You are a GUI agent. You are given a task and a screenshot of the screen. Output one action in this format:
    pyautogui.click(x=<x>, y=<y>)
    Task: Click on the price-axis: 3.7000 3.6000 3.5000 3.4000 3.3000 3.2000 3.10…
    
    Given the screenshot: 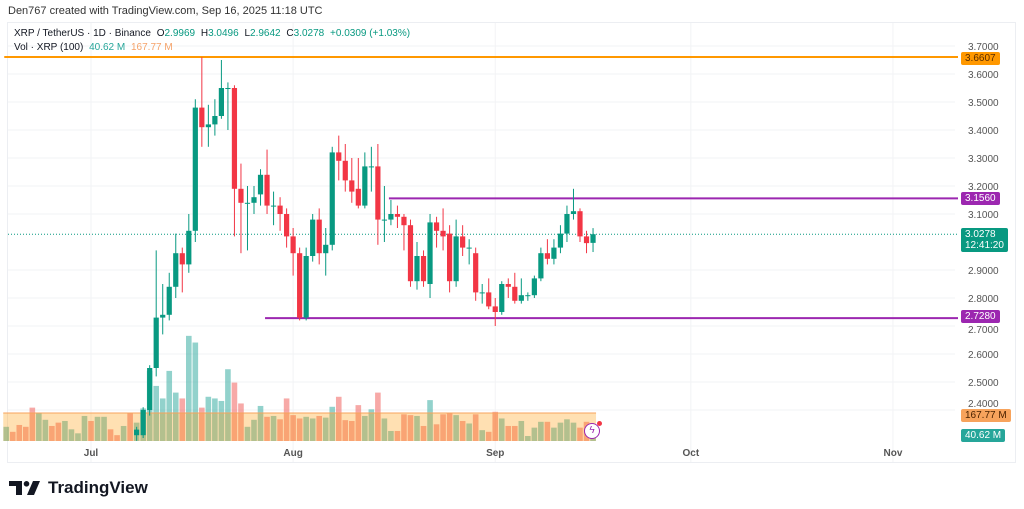 What is the action you would take?
    pyautogui.click(x=983, y=226)
    